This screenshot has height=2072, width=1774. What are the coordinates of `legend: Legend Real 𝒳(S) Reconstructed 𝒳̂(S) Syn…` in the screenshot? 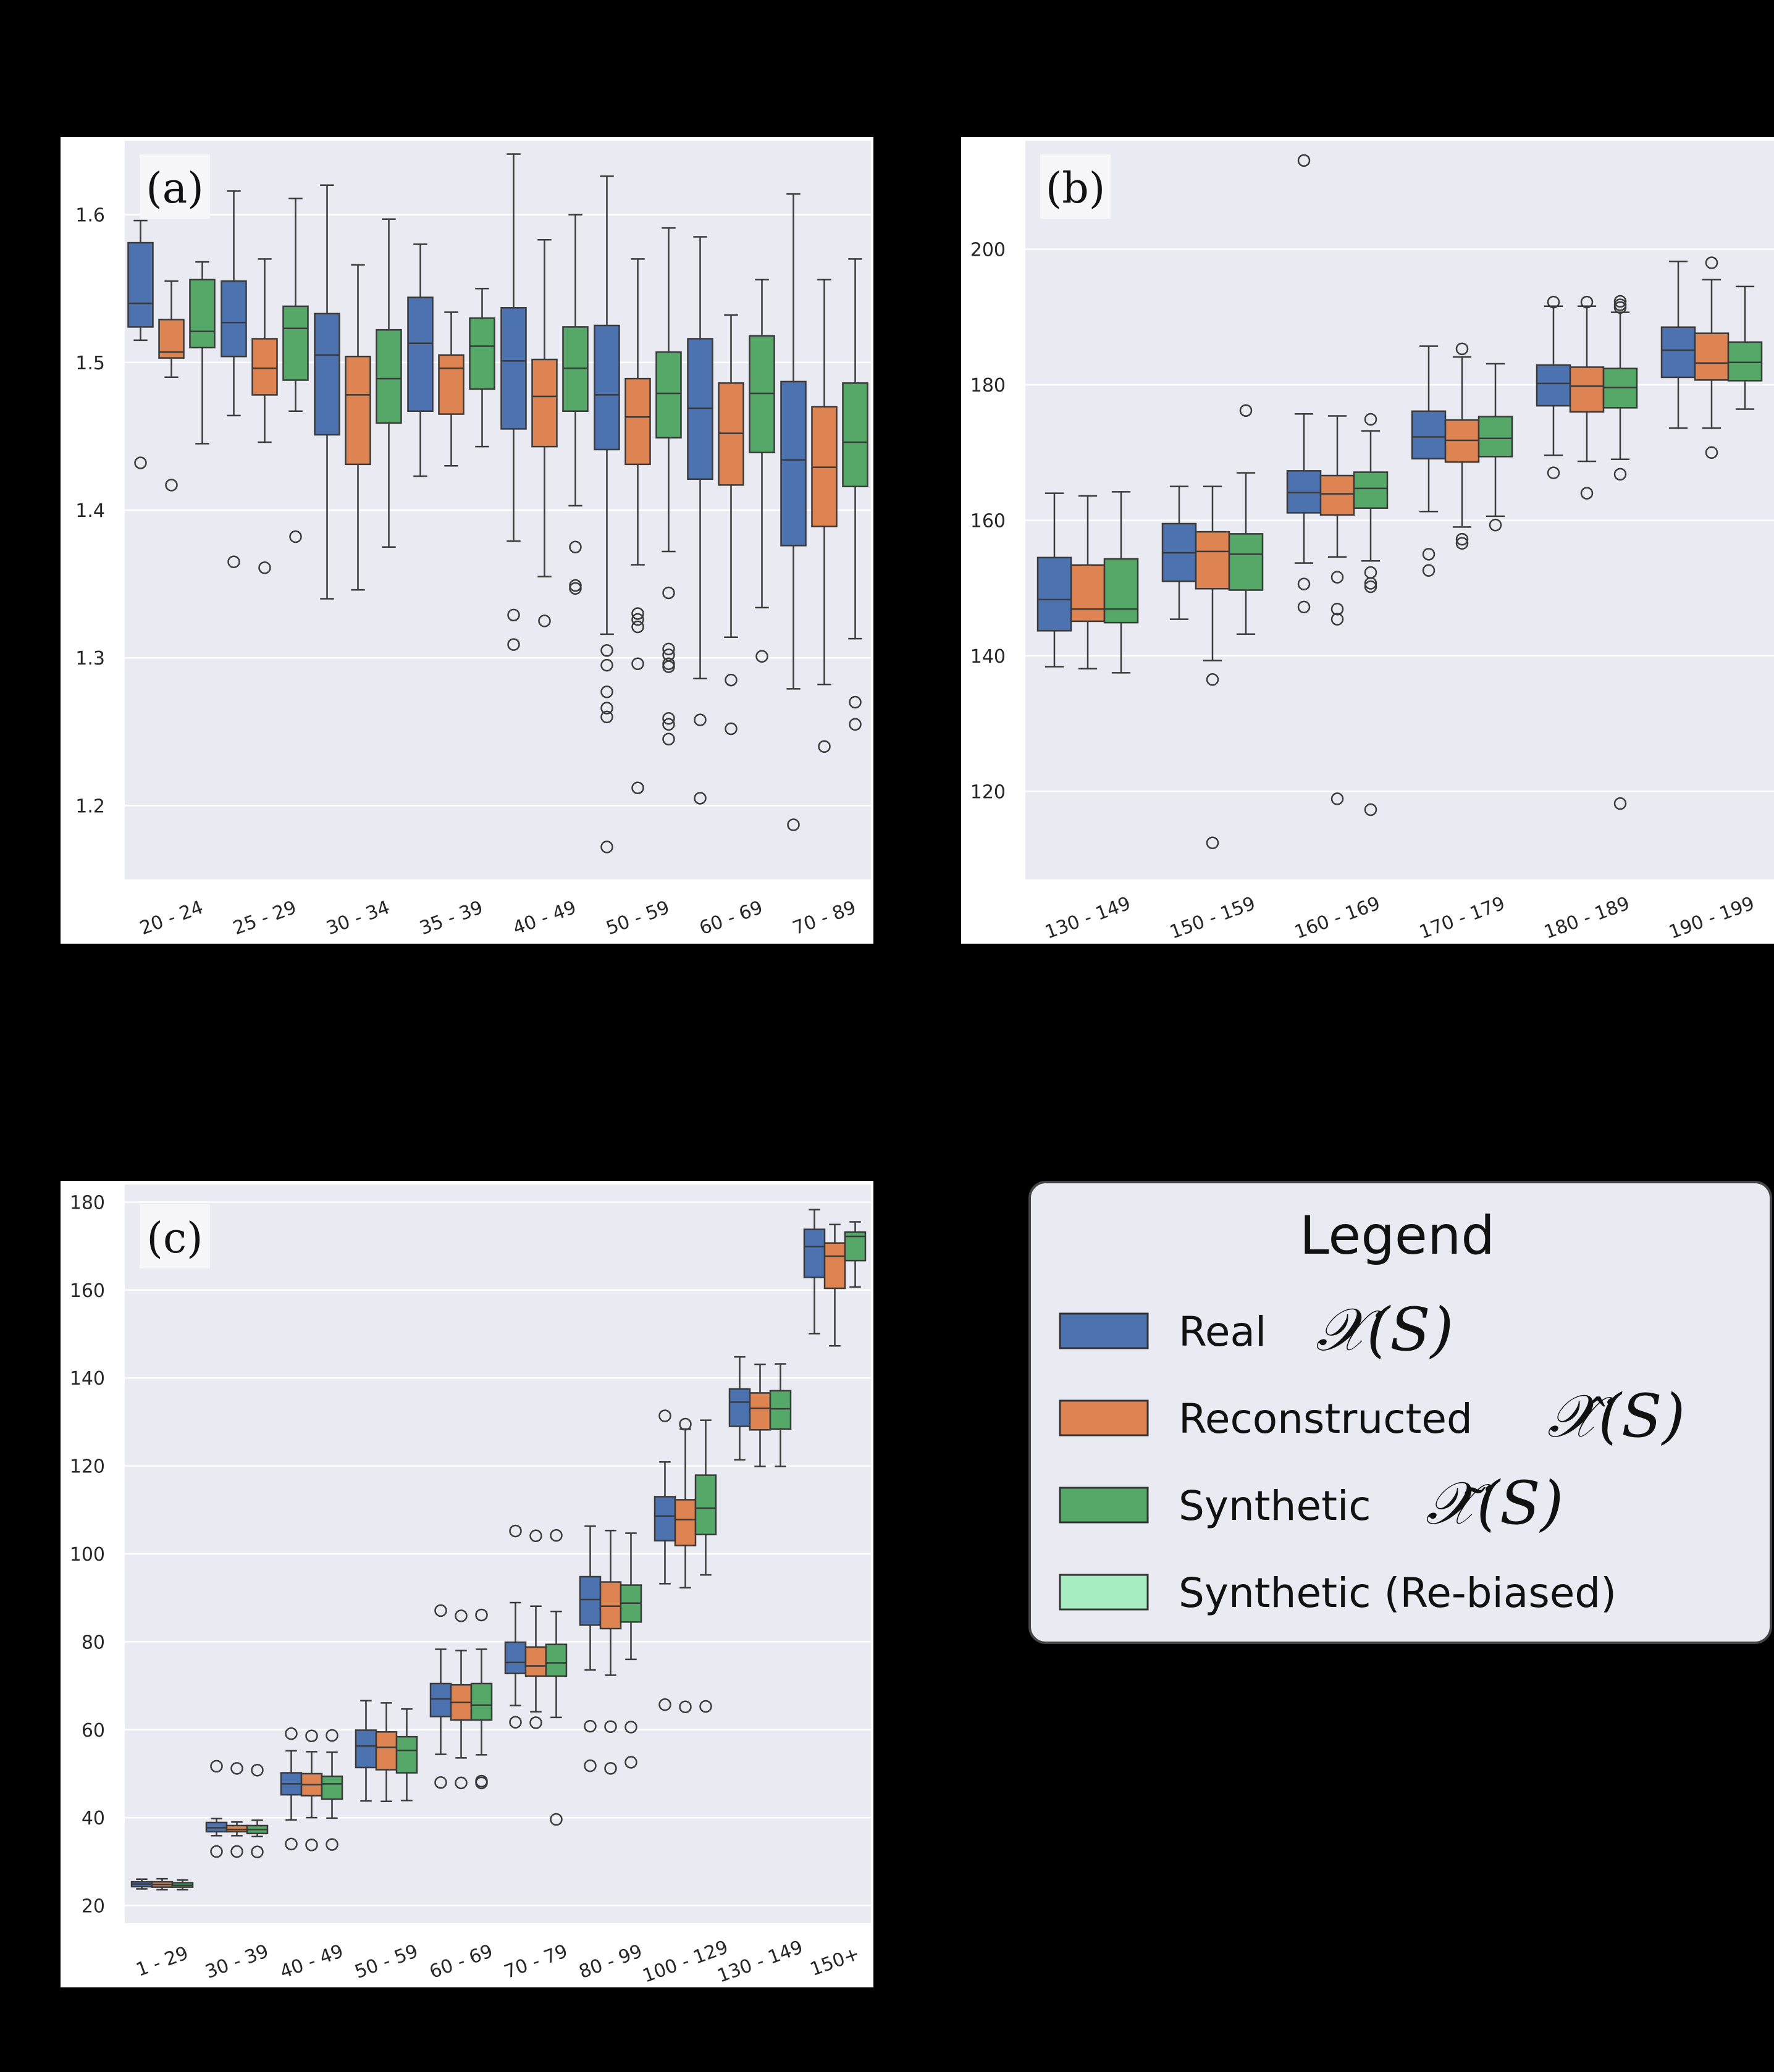 It's located at (1400, 1412).